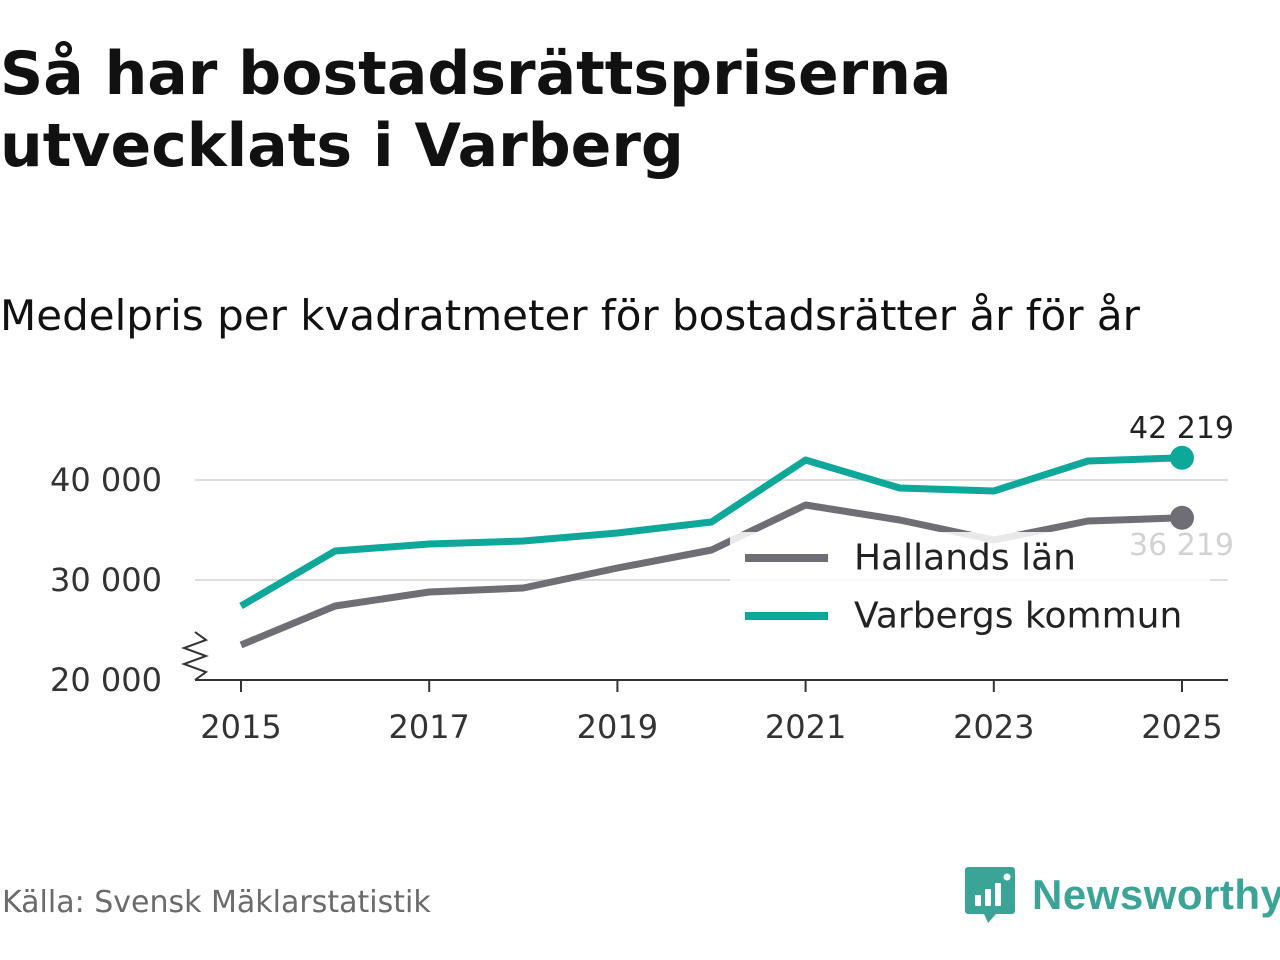 This screenshot has height=960, width=1280. Describe the element at coordinates (106, 480) in the screenshot. I see `y-tick-label: 40 000` at that location.